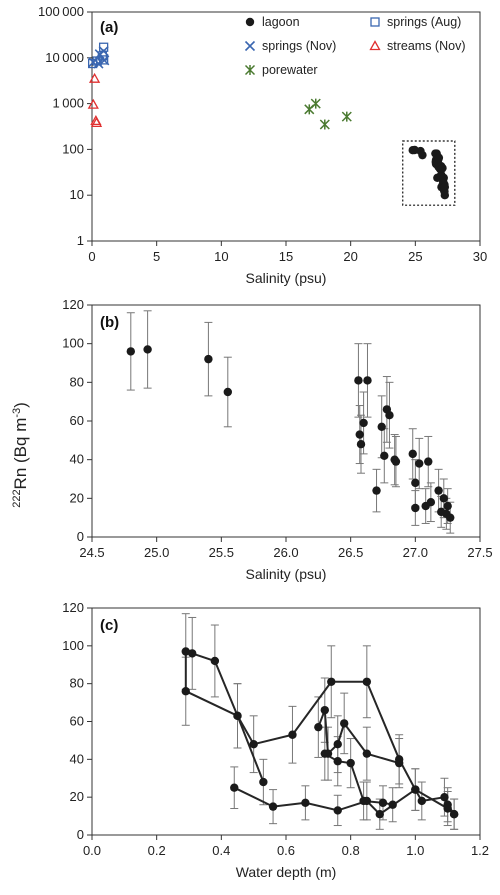 The height and width of the screenshot is (895, 500). Describe the element at coordinates (221, 552) in the screenshot. I see `x-tick-label: 25.5` at that location.